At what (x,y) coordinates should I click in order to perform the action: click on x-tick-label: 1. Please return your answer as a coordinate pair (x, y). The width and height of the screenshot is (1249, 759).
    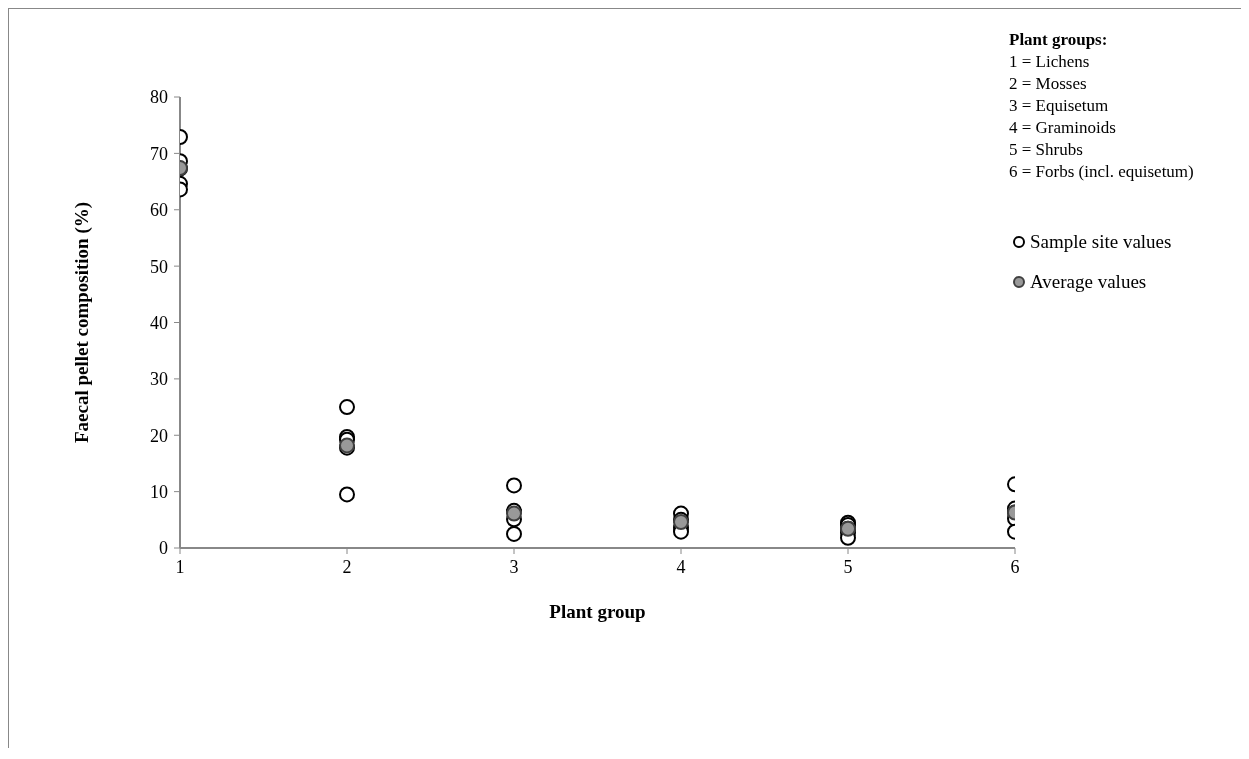
    Looking at the image, I should click on (180, 566).